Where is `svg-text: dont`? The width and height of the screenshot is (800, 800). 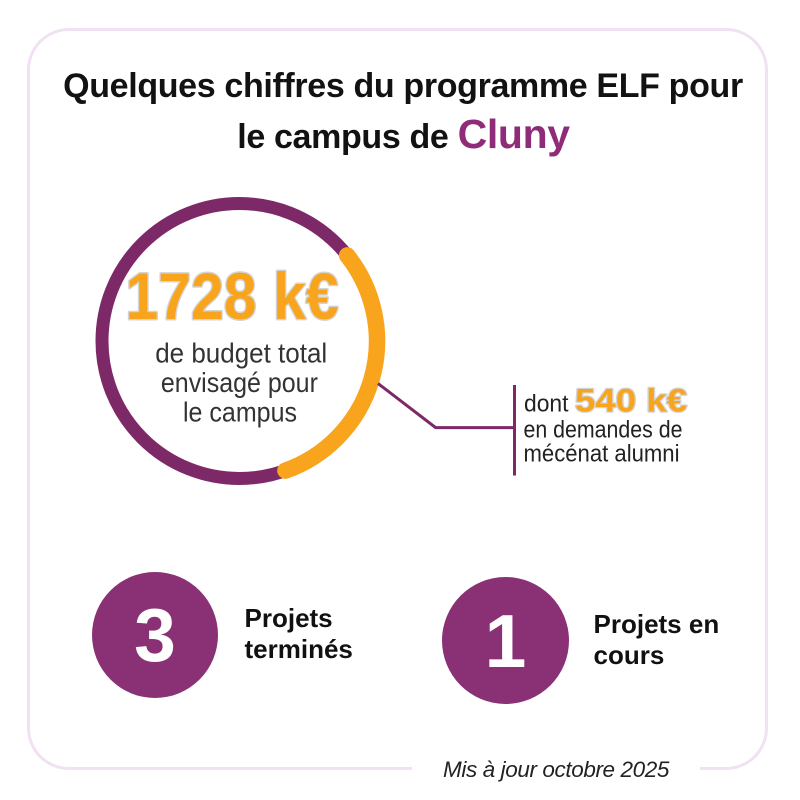
svg-text: dont is located at coordinates (546, 403).